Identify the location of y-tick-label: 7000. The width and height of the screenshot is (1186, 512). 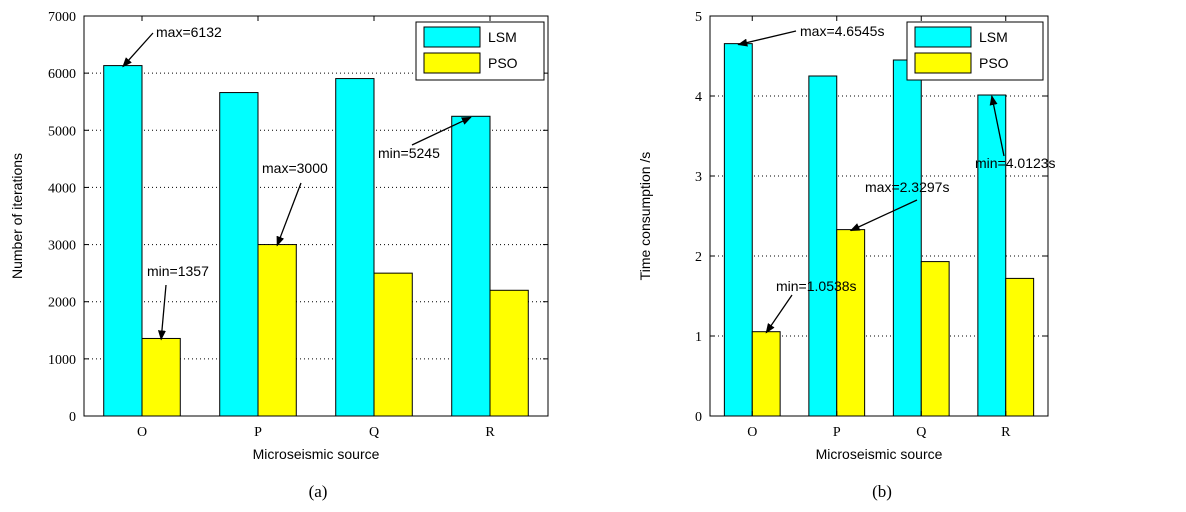
(62, 17).